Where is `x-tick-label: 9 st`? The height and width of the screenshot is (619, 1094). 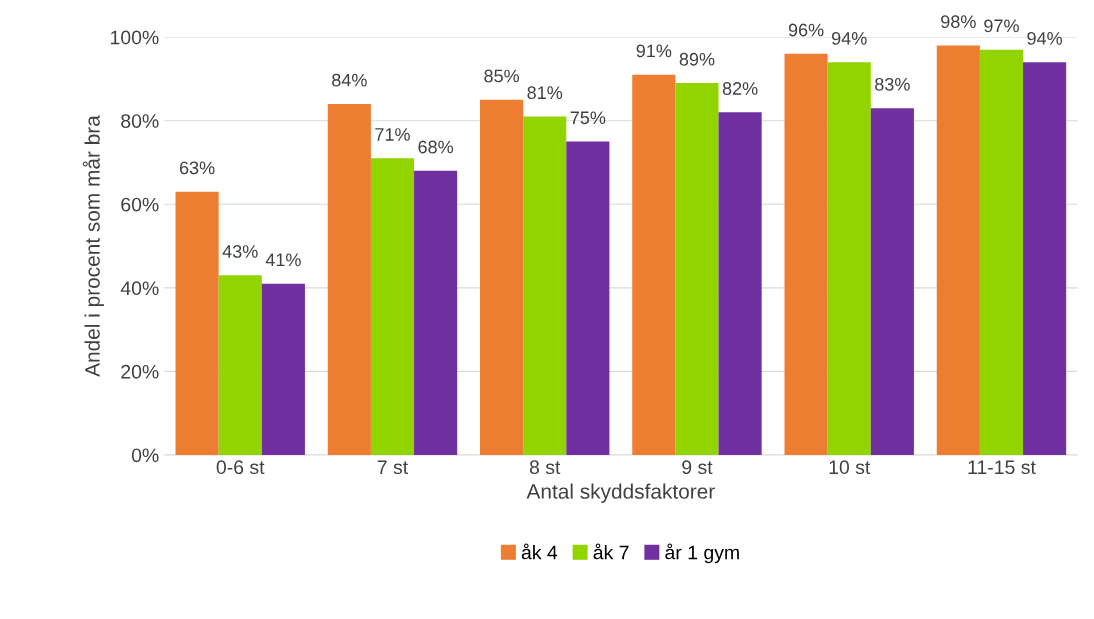 x-tick-label: 9 st is located at coordinates (697, 467).